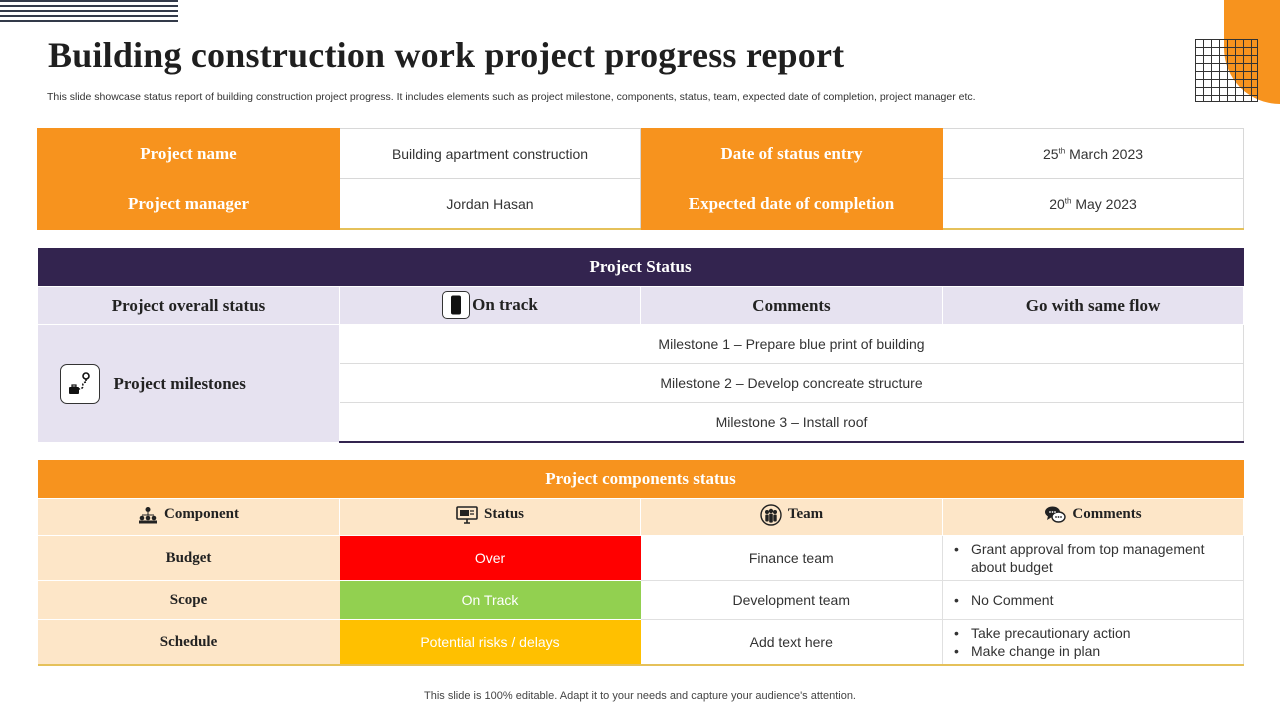  What do you see at coordinates (1104, 203) in the screenshot?
I see `completion-rest: May 2023` at bounding box center [1104, 203].